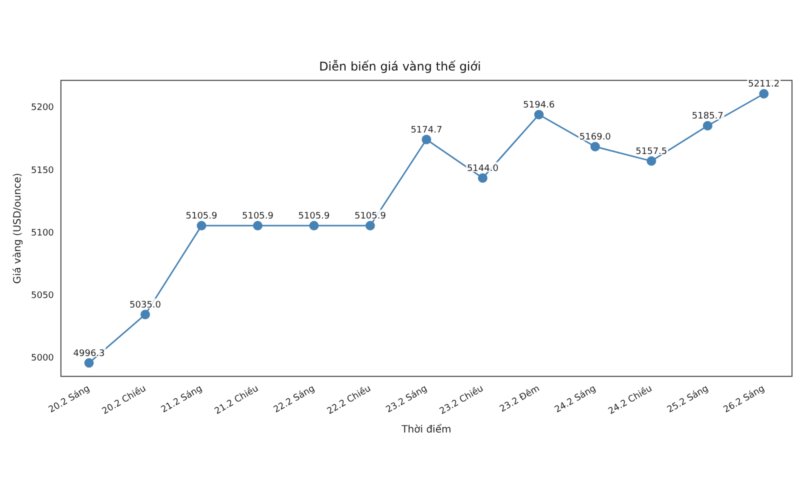 The width and height of the screenshot is (800, 500). Describe the element at coordinates (294, 399) in the screenshot. I see `x-tick-label: 22.2 Sáng` at that location.